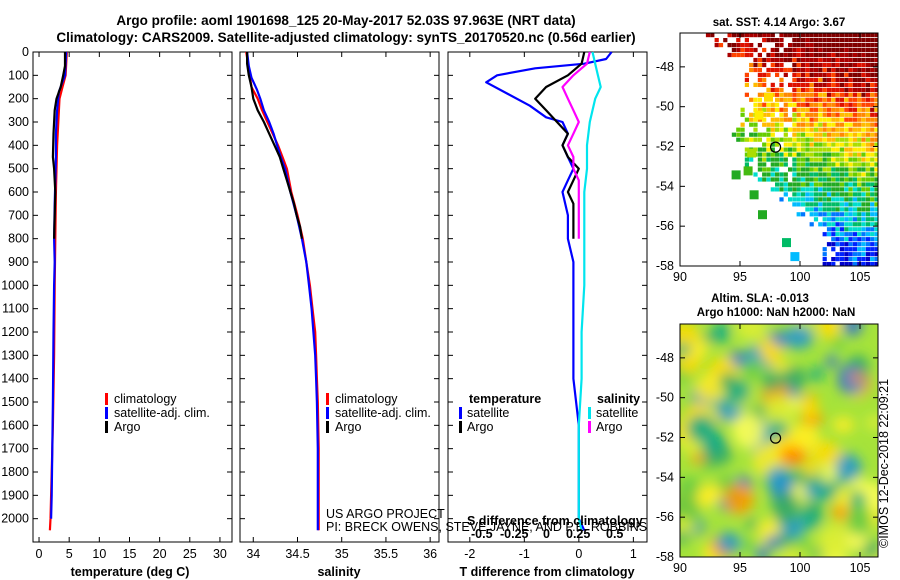 This screenshot has height=580, width=900. I want to click on map-x-tick-label: 90, so click(680, 568).